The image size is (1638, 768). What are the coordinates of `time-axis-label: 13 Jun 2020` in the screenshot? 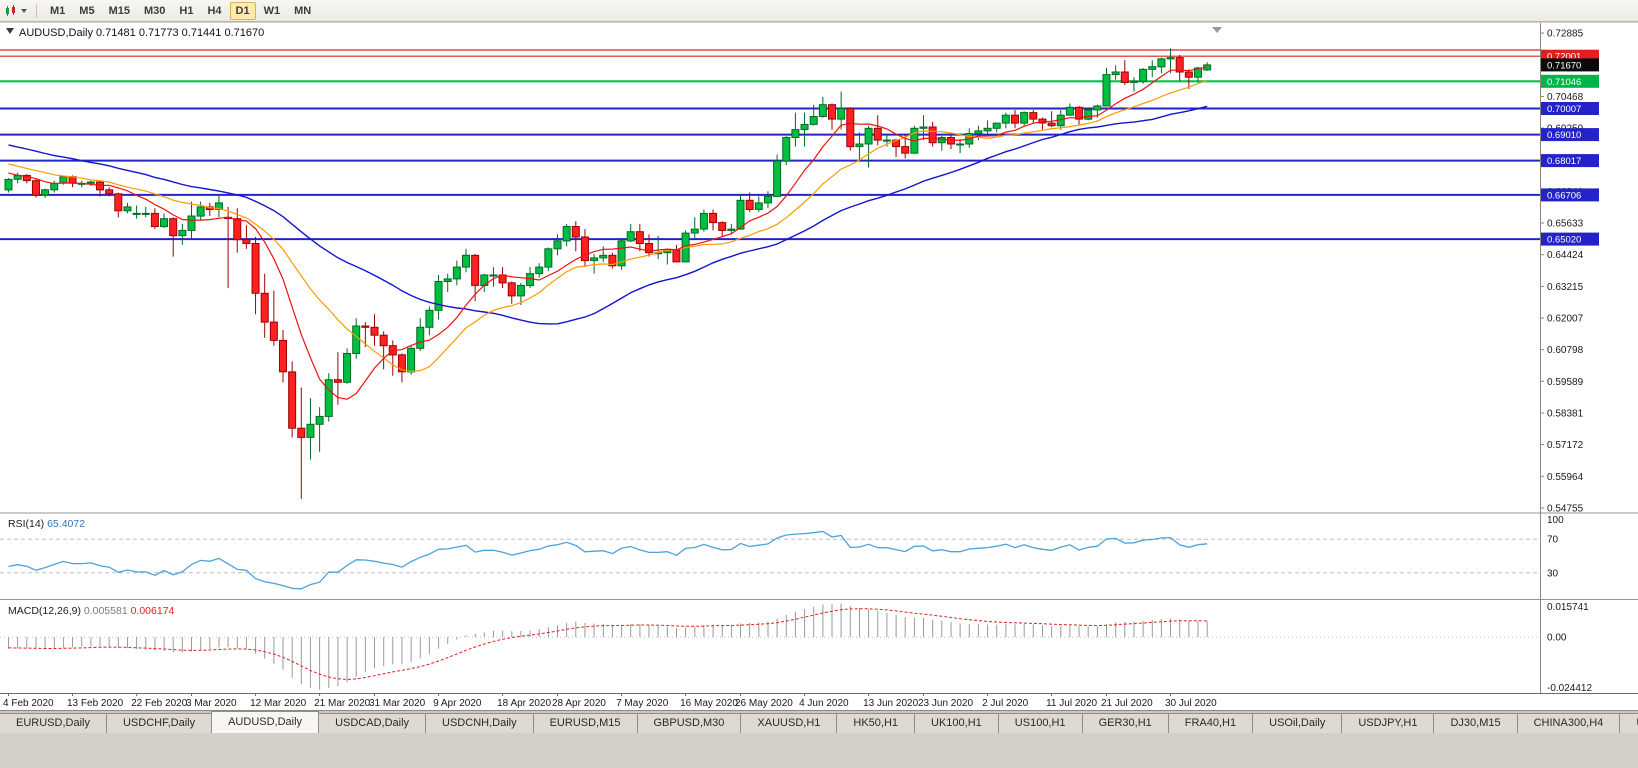 It's located at (890, 703).